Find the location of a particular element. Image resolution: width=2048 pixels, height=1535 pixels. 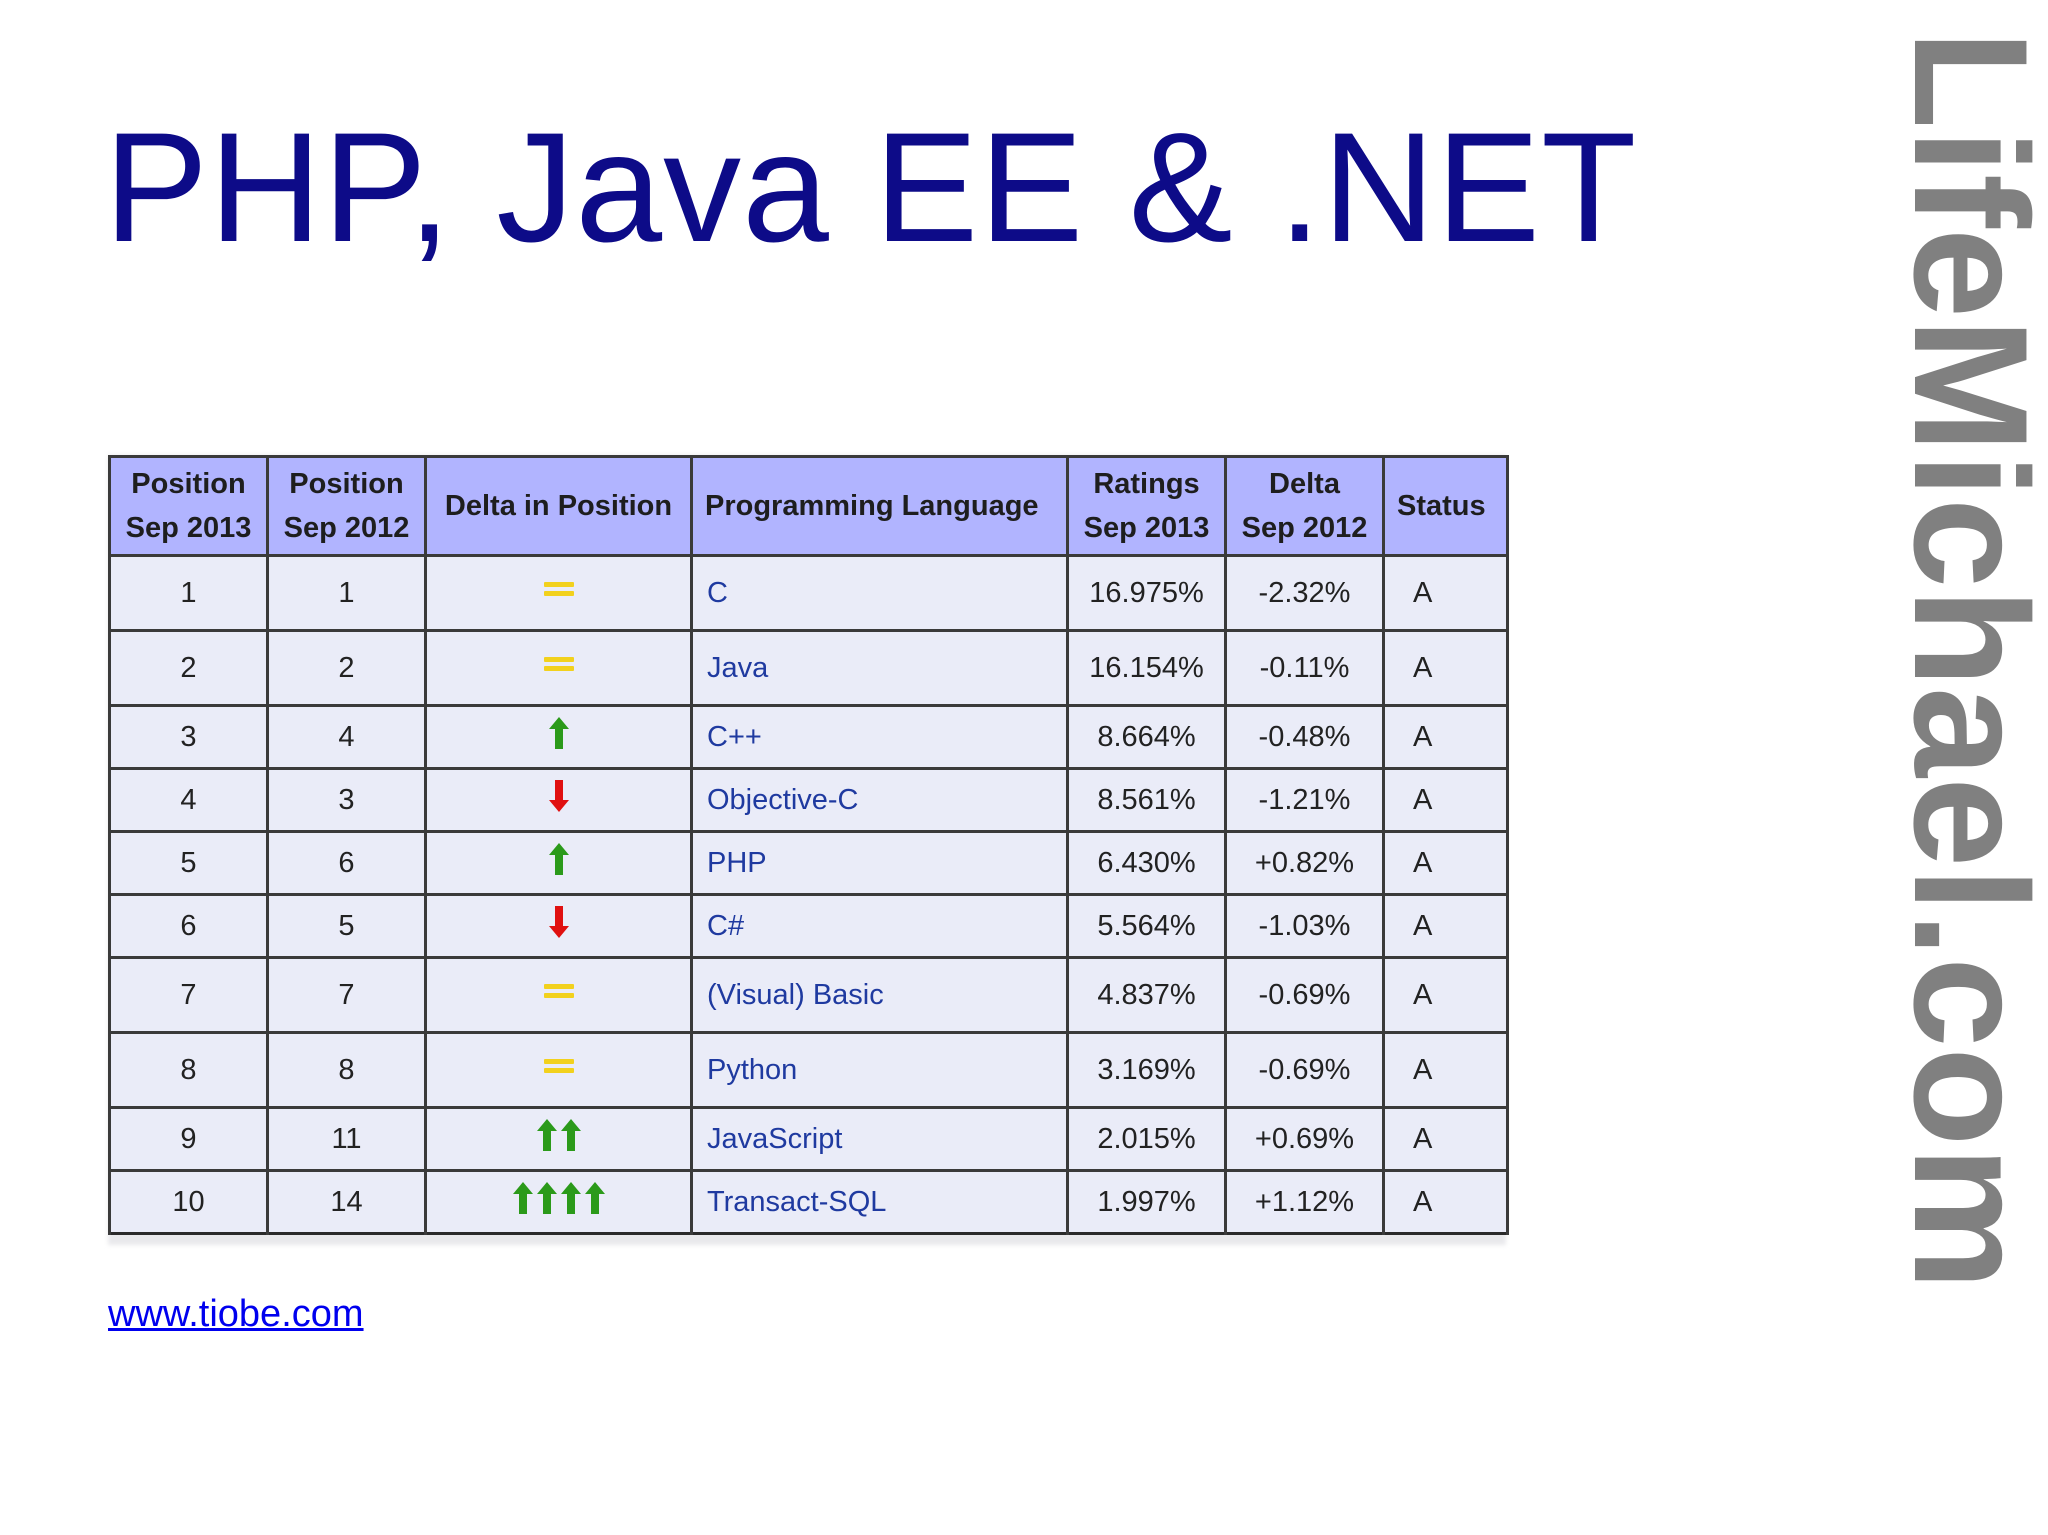

table-row: 5 6 PHP 6.430% +0.82% A is located at coordinates (808, 862).